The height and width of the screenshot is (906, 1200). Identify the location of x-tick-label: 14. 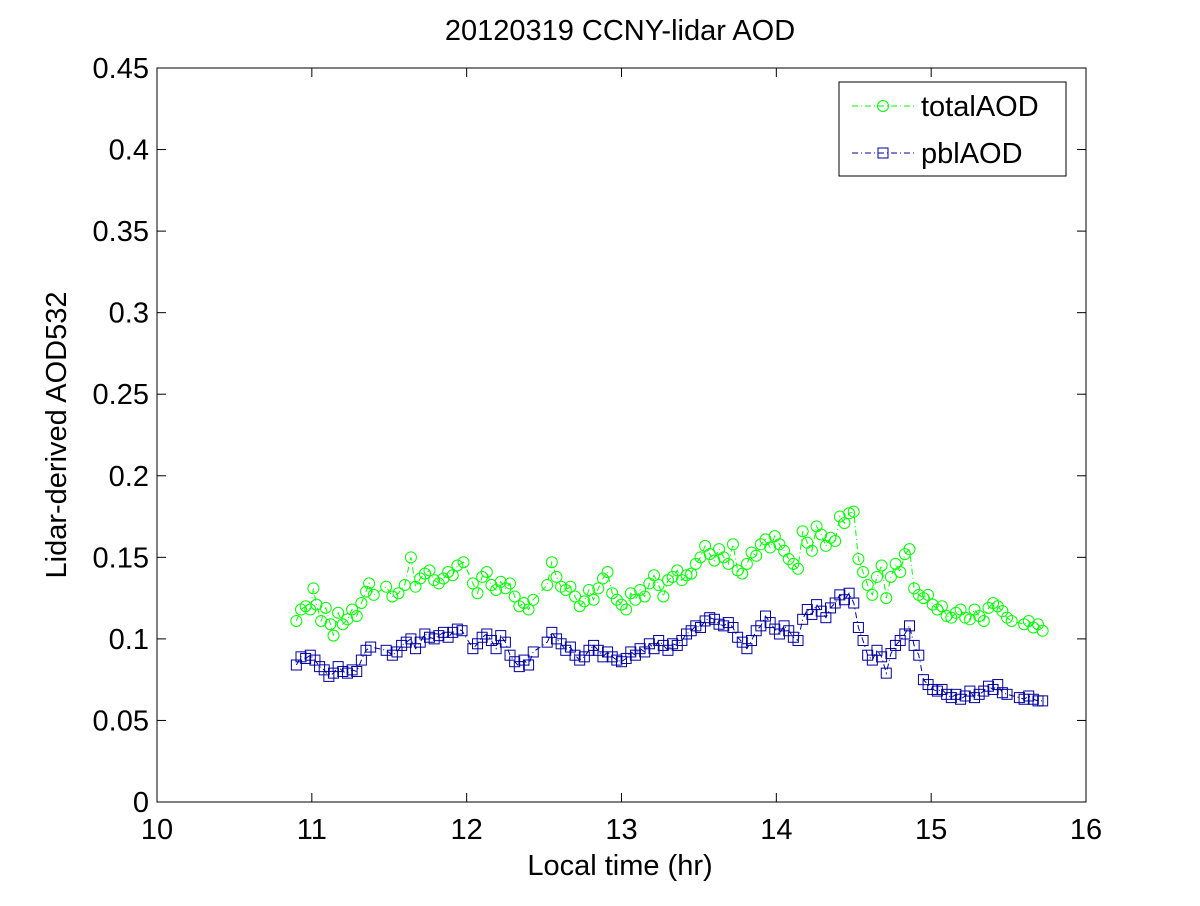
(776, 830).